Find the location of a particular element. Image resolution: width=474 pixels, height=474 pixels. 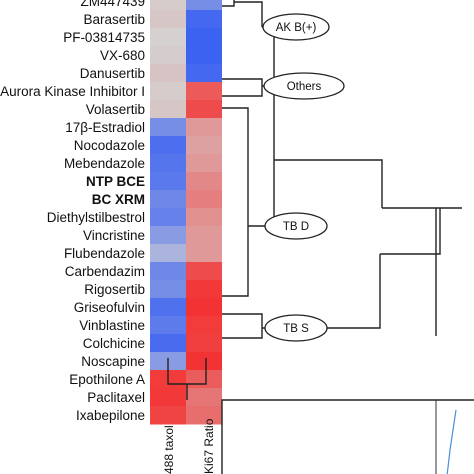

row-label: Volasertib is located at coordinates (115, 109).